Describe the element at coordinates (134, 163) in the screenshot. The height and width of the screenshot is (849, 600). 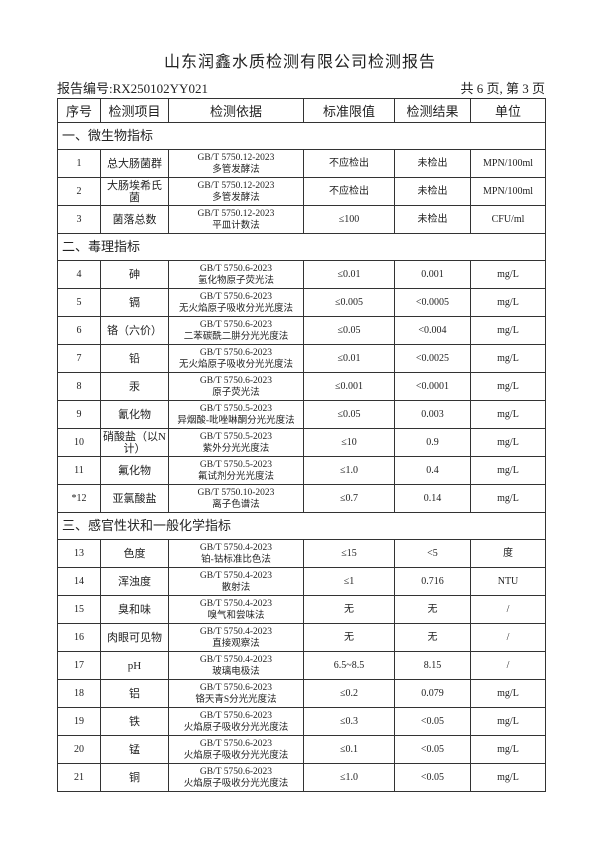
I see `test-item: 总大肠菌群` at that location.